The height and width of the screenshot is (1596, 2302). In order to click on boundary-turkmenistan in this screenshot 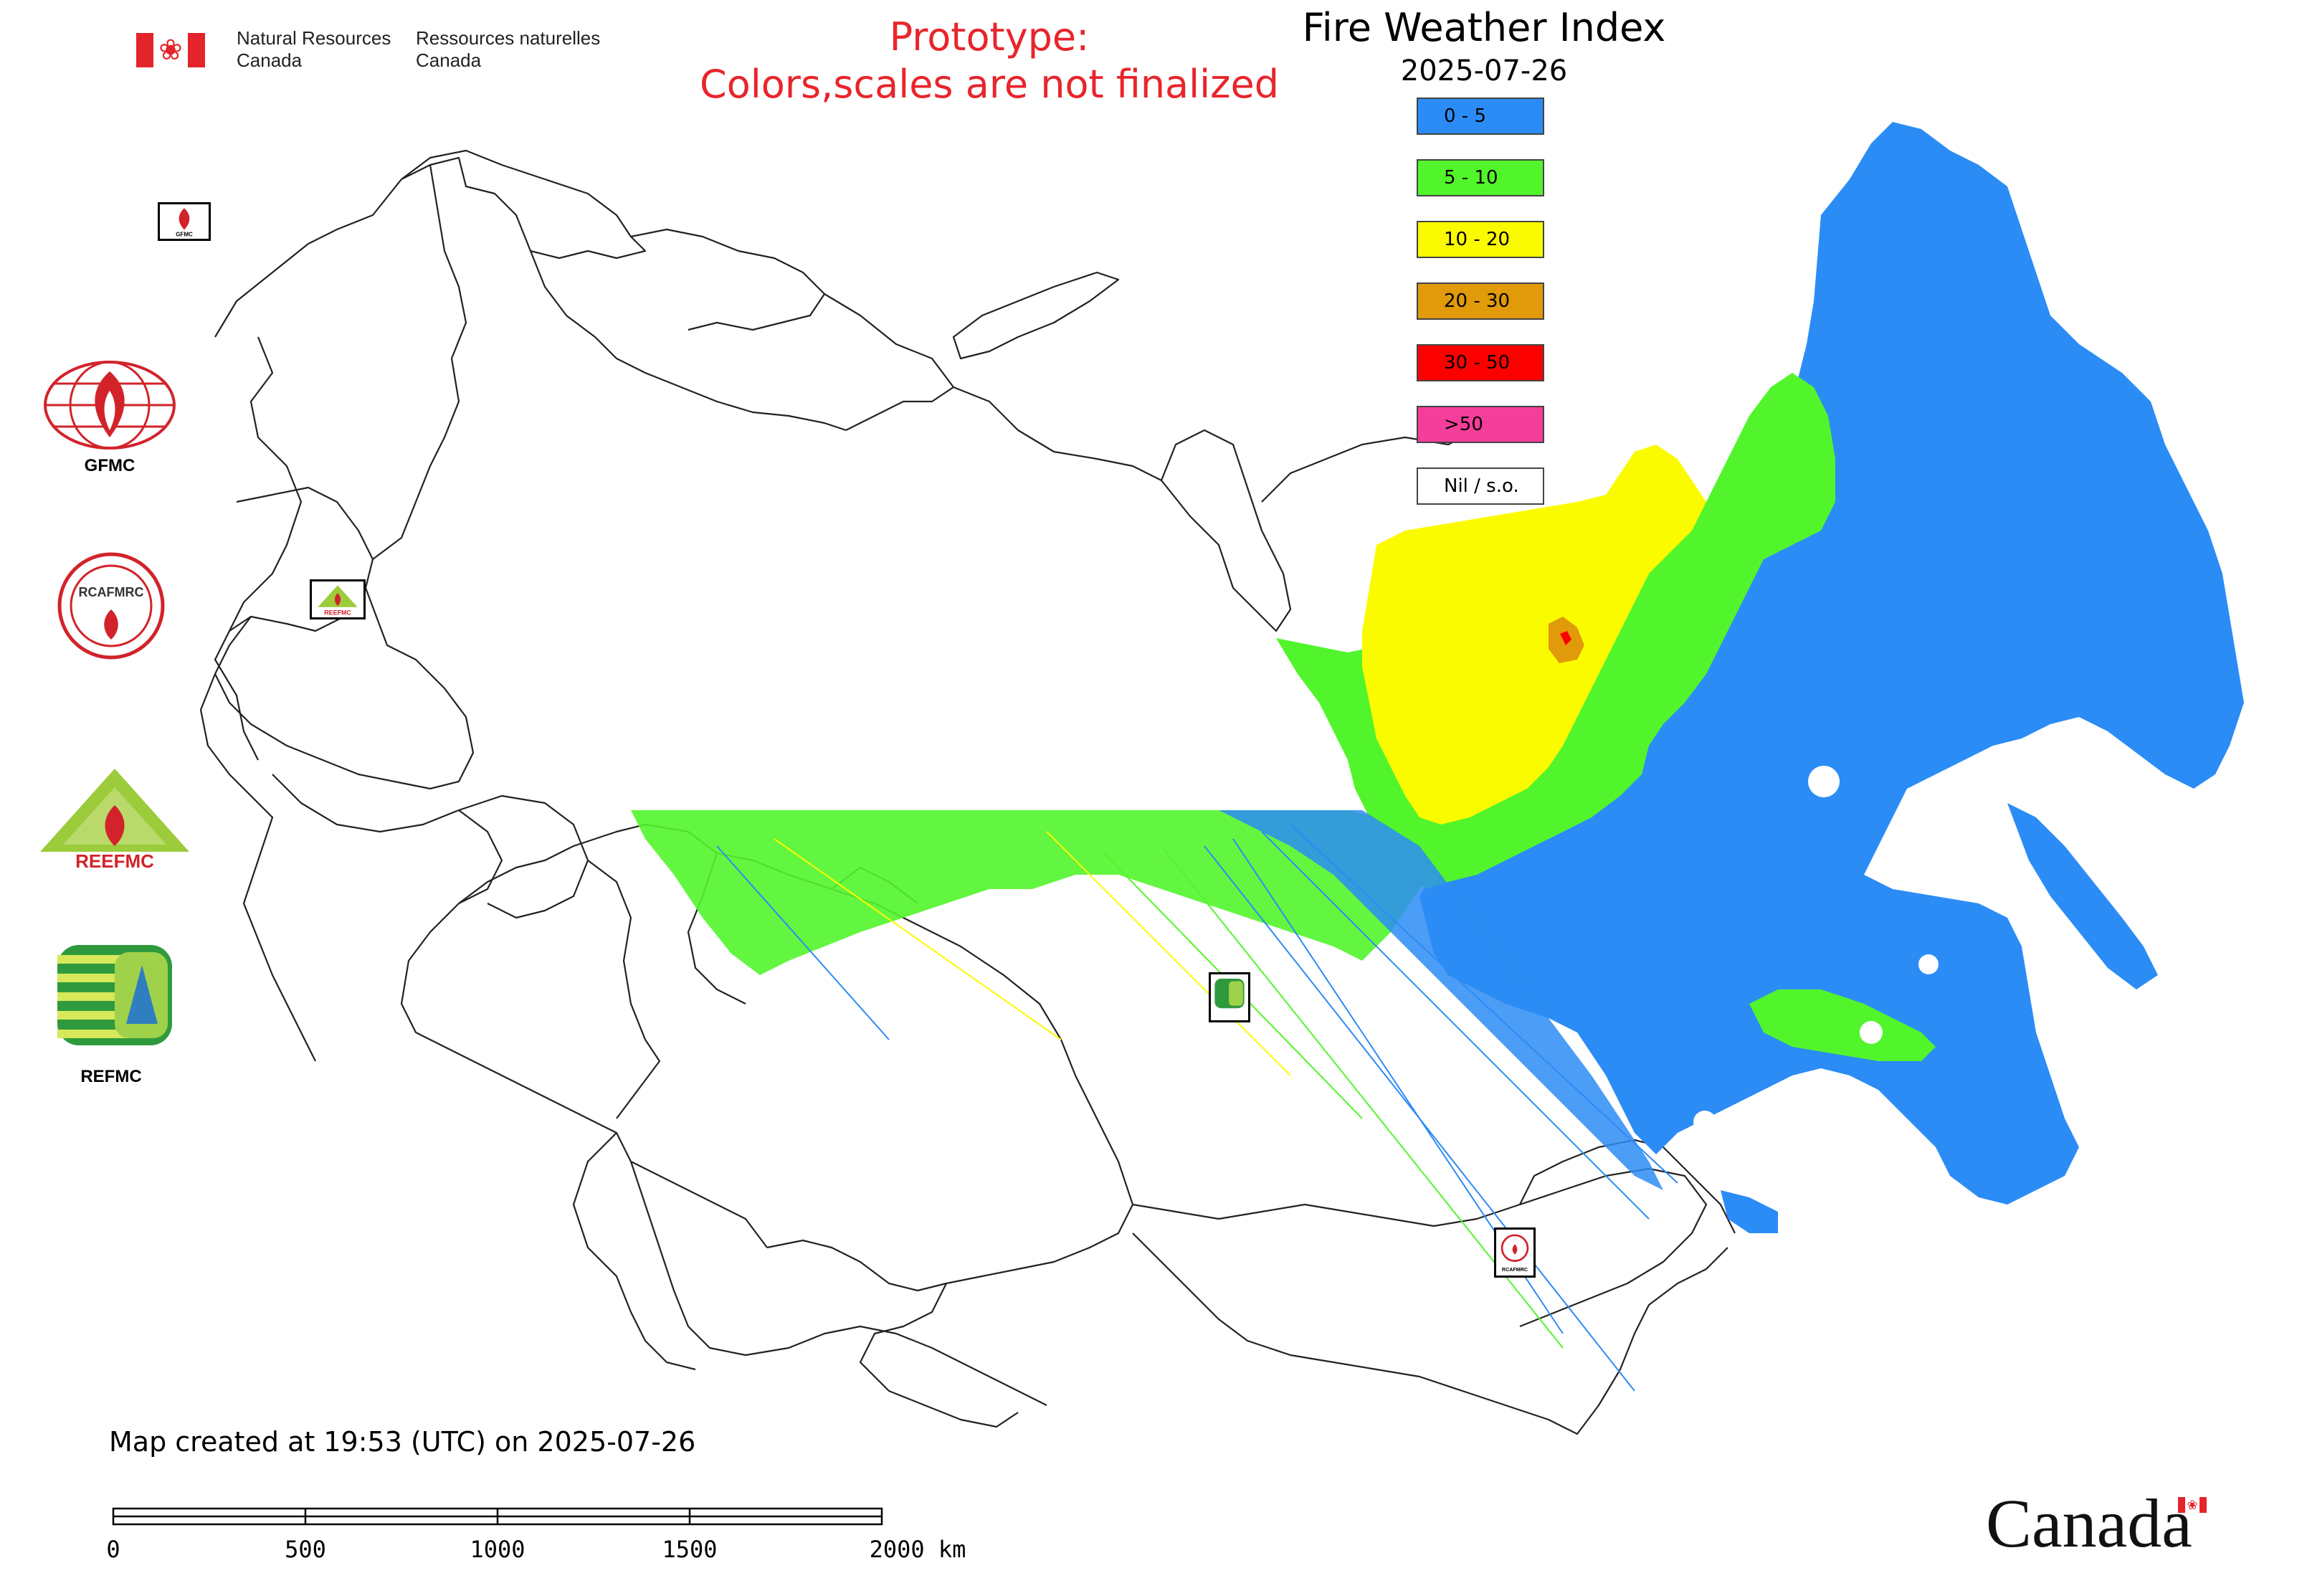, I will do `click(634, 1251)`.